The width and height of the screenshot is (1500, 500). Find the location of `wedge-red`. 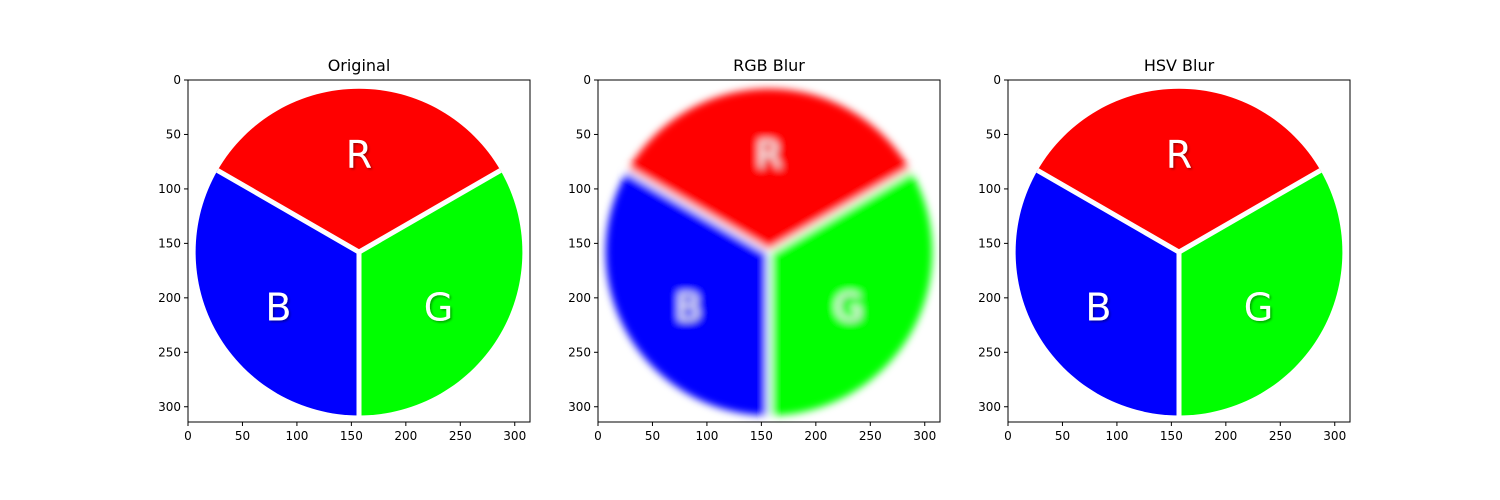

wedge-red is located at coordinates (1179, 170).